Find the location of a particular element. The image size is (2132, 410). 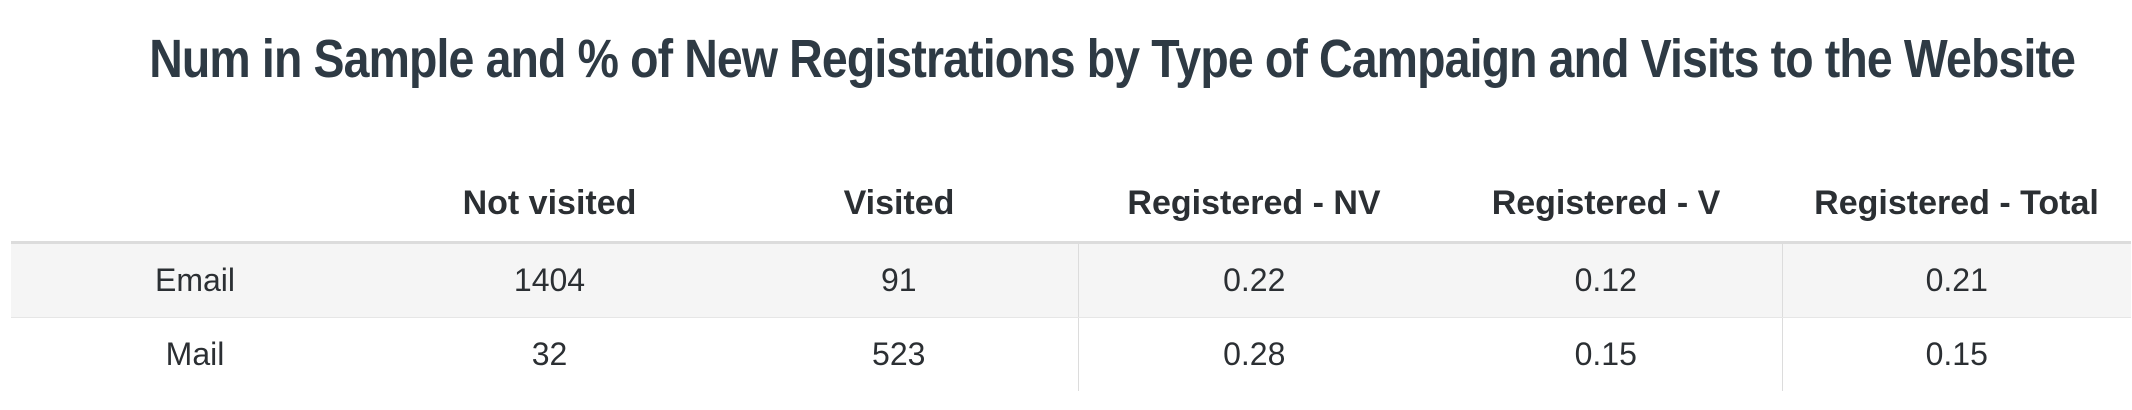

header-cell-registered-total: Registered - Total is located at coordinates (1956, 204).